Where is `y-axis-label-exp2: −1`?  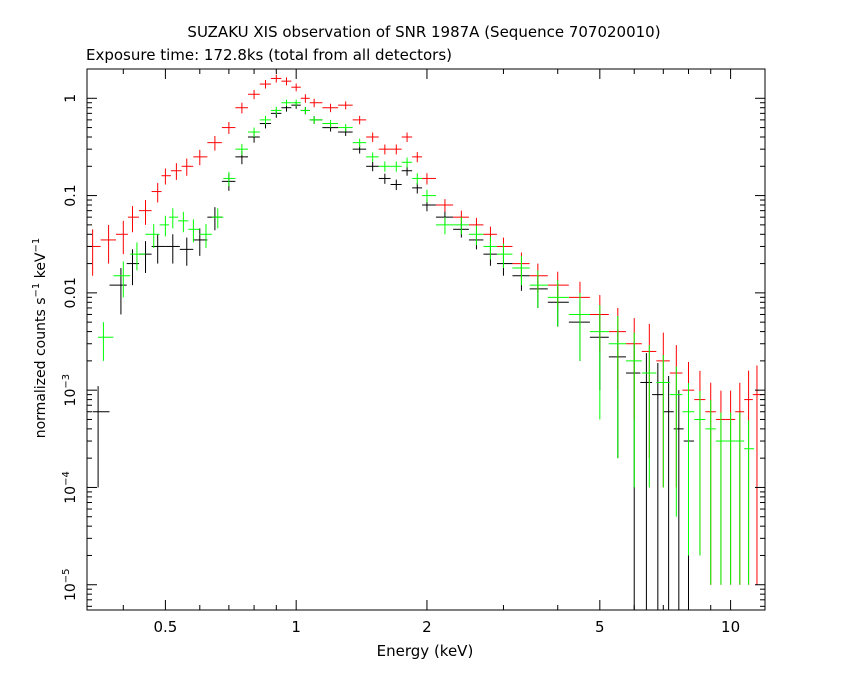 y-axis-label-exp2: −1 is located at coordinates (36, 245).